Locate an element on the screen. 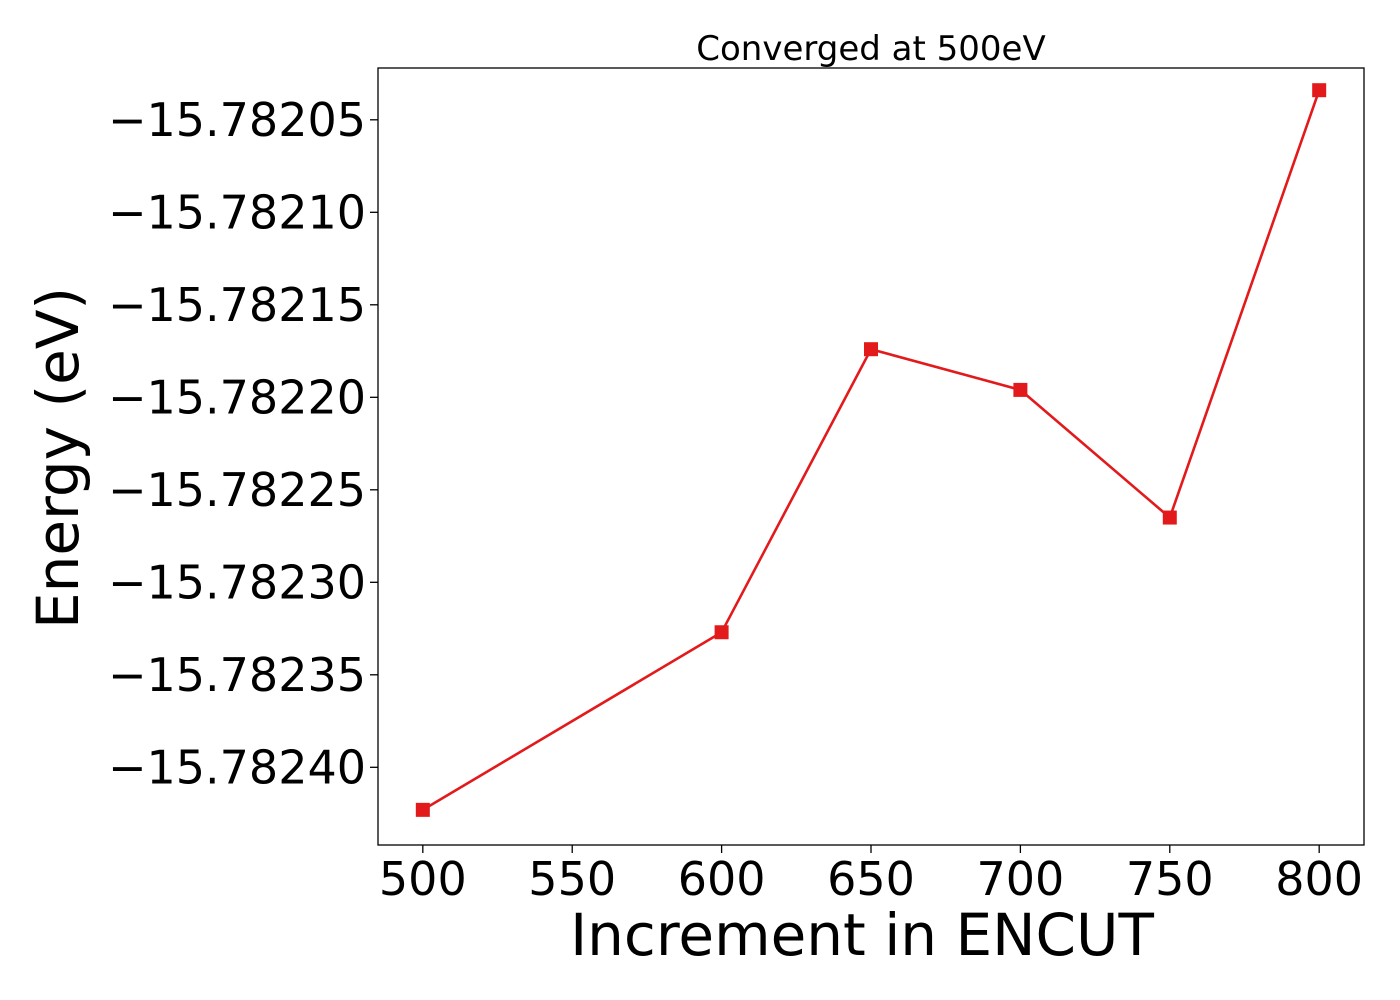 This screenshot has width=1400, height=1000. x-tick-label: 800 is located at coordinates (1319, 879).